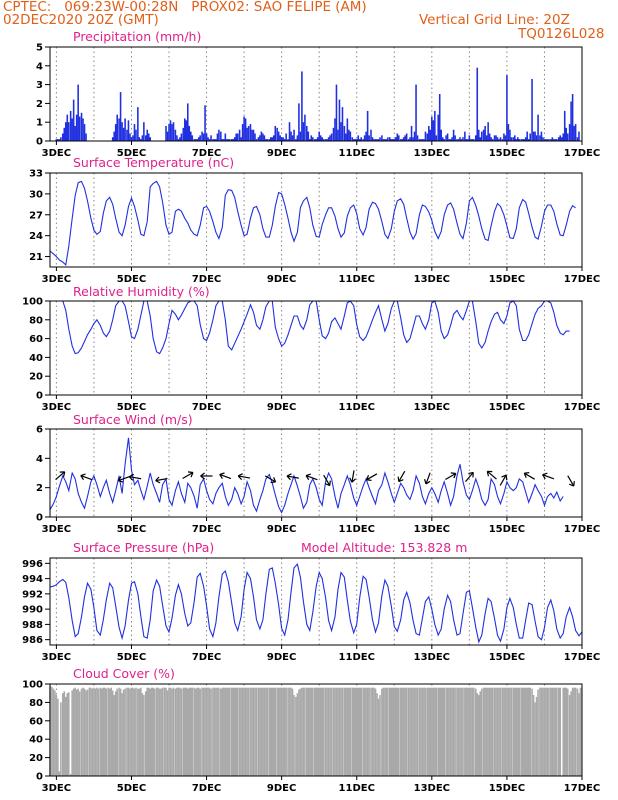 The height and width of the screenshot is (800, 618). Describe the element at coordinates (432, 407) in the screenshot. I see `x-tick-label: 13DEC` at that location.